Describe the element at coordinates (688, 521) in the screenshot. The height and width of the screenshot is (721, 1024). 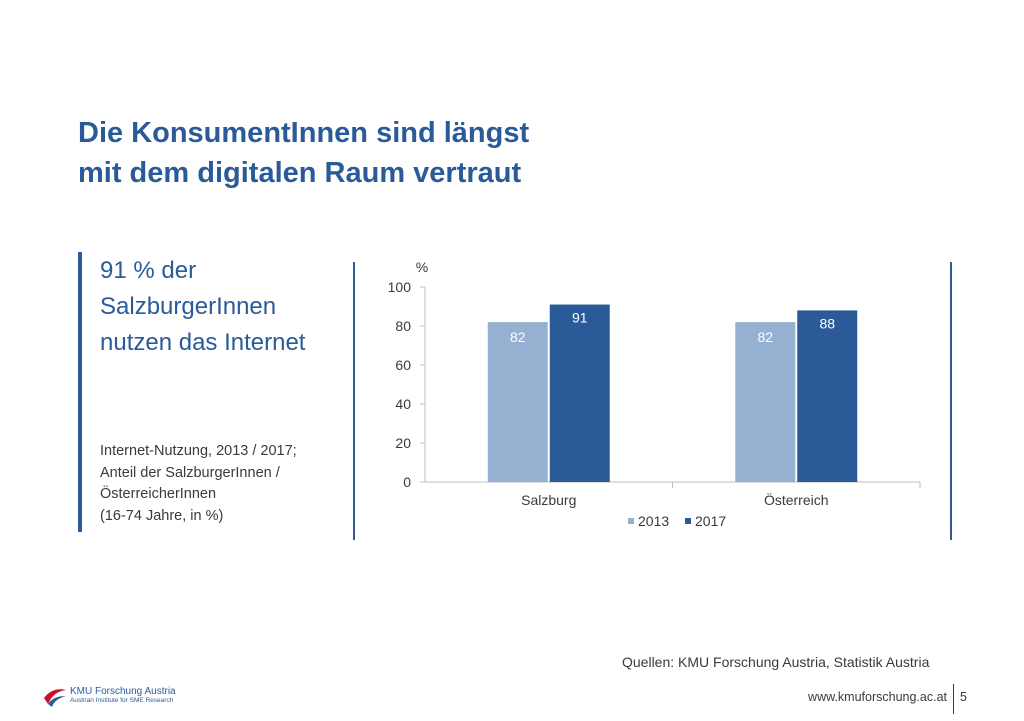
I see `legend-swatch-2017` at that location.